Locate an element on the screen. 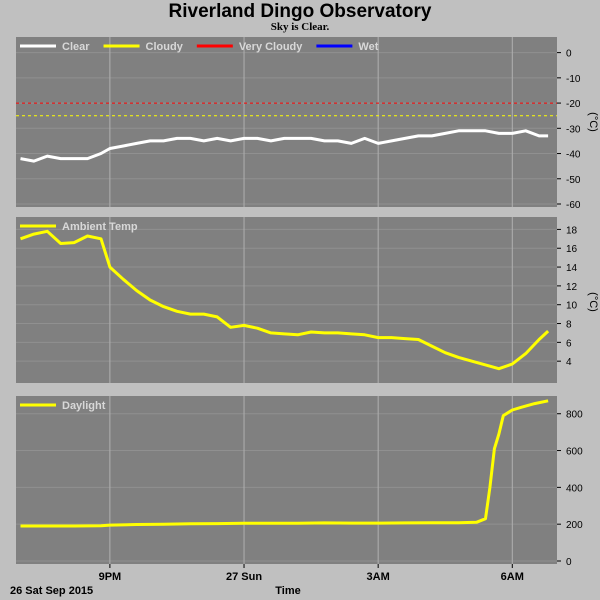 Image resolution: width=600 pixels, height=600 pixels. legend-label: Wet is located at coordinates (368, 47).